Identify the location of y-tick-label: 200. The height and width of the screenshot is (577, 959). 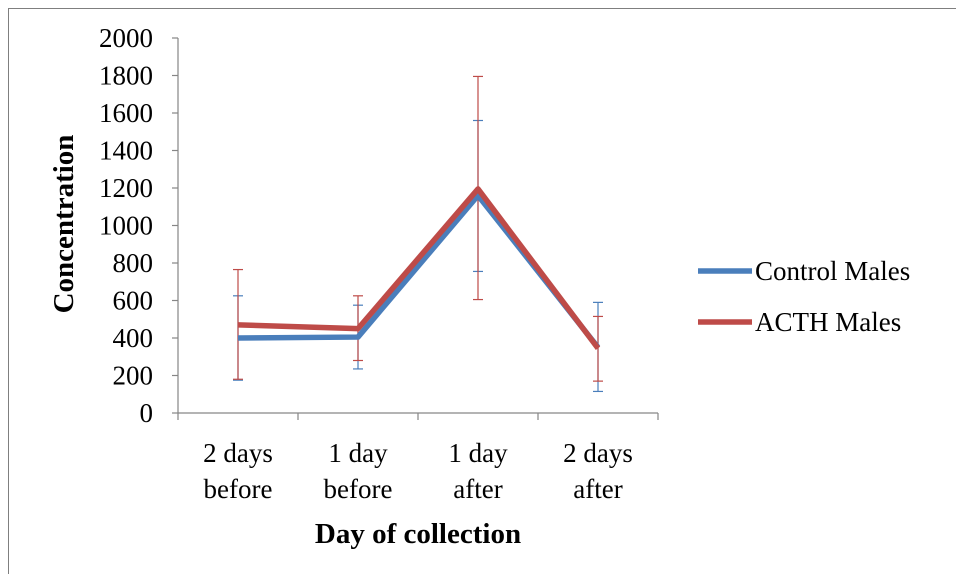
(133, 376).